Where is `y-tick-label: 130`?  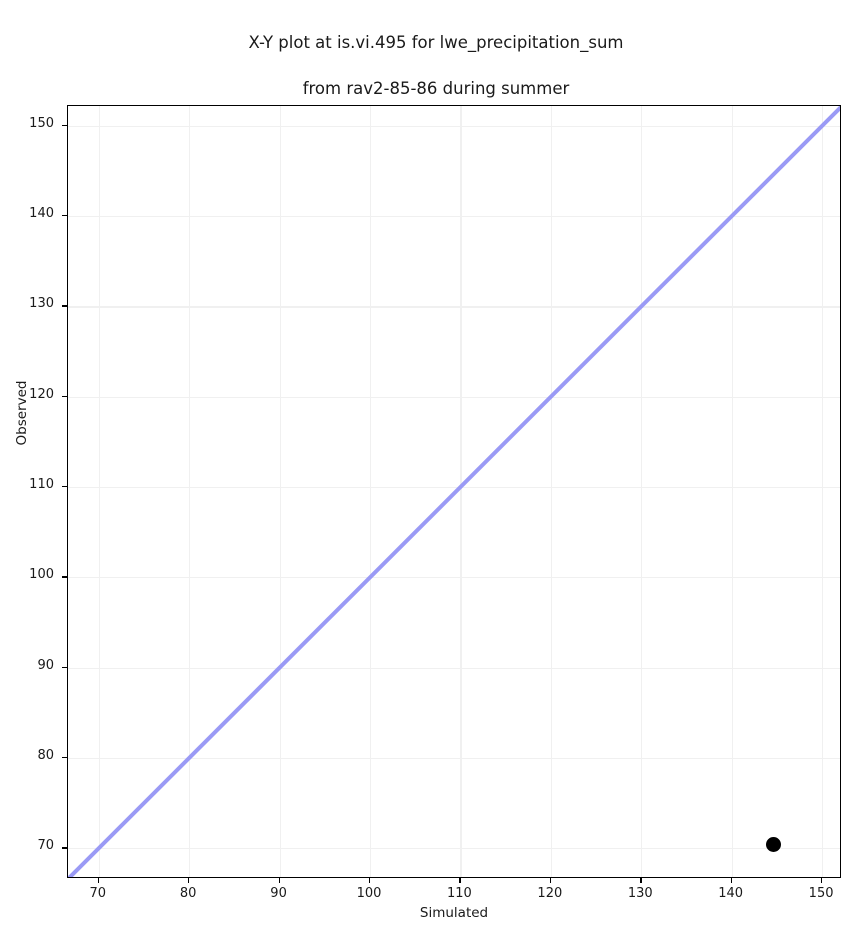
y-tick-label: 130 is located at coordinates (41, 304).